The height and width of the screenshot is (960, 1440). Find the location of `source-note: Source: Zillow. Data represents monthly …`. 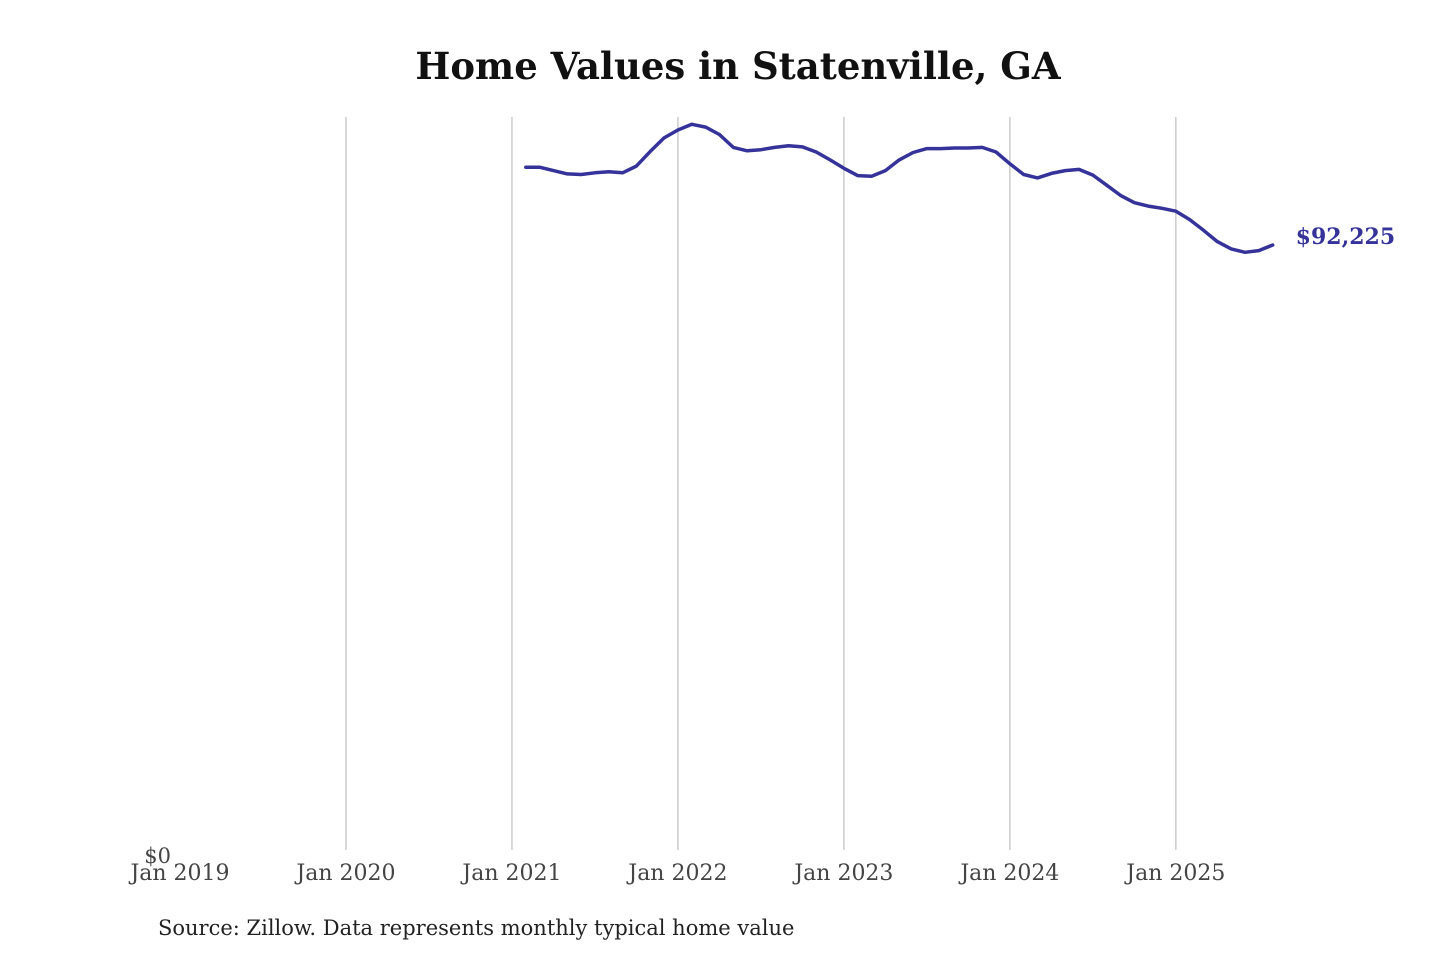

source-note: Source: Zillow. Data represents monthly … is located at coordinates (476, 928).